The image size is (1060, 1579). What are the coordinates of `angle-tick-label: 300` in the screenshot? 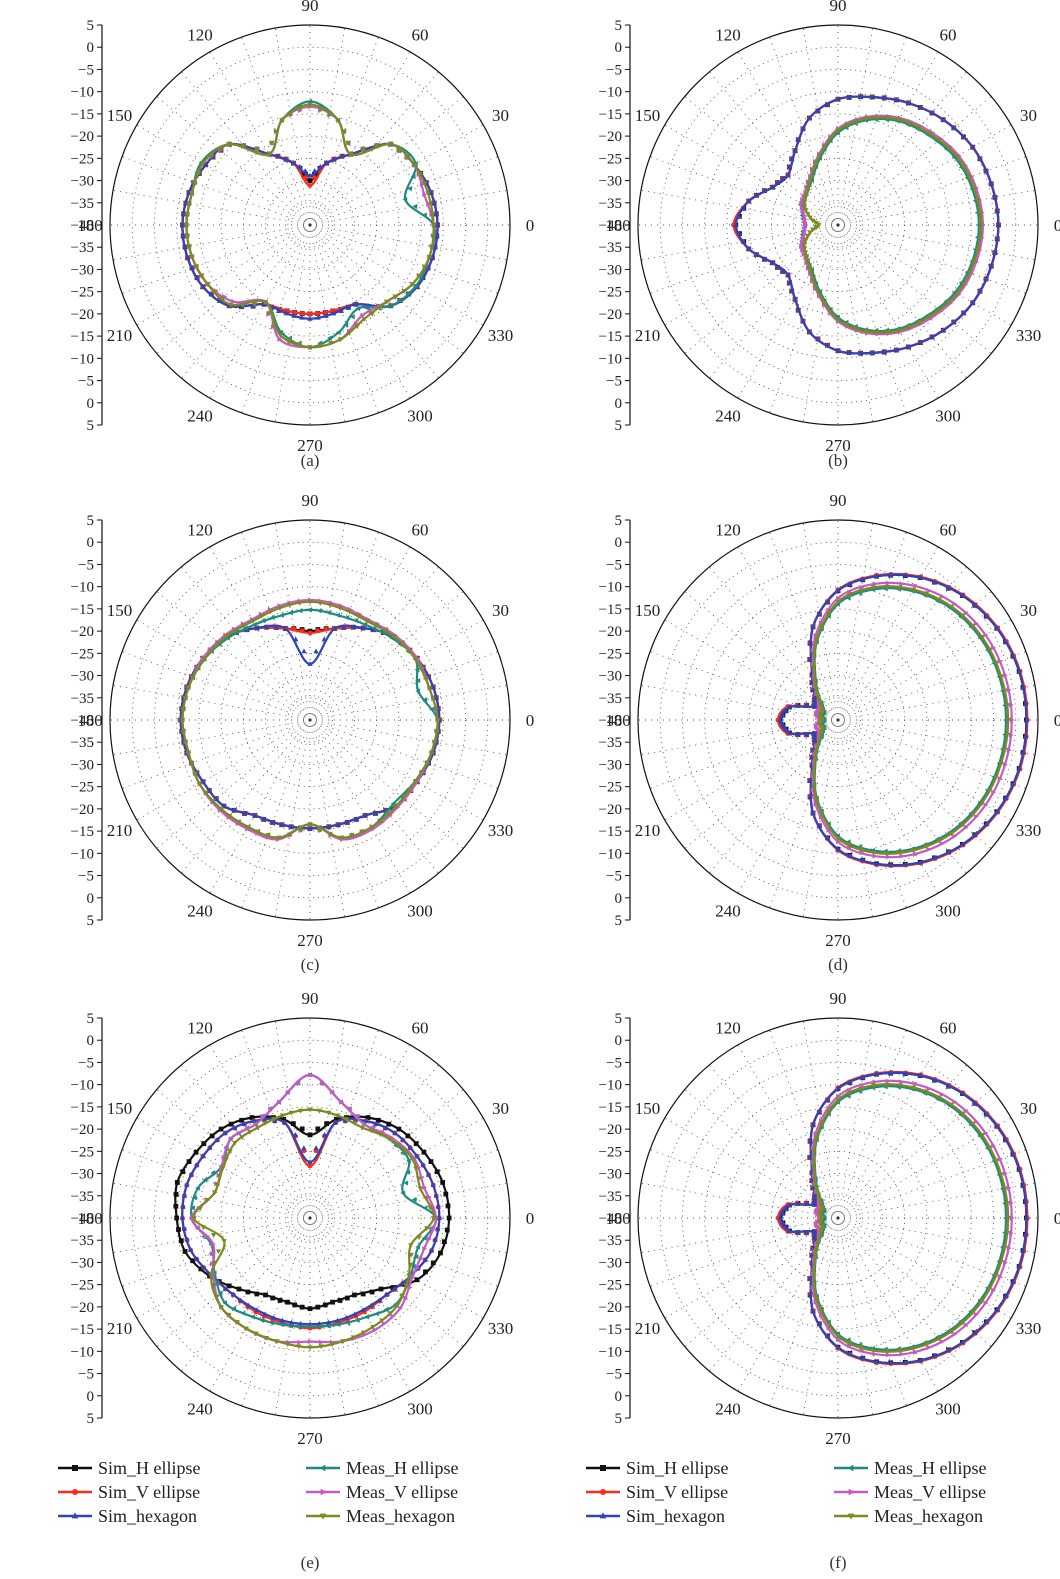 It's located at (948, 911).